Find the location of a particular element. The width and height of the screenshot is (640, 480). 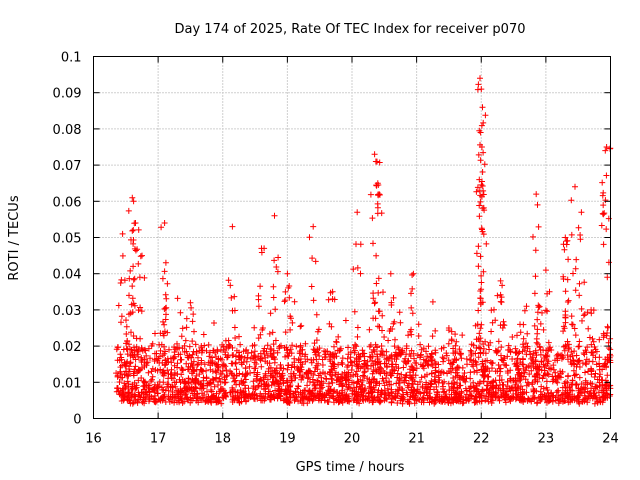

y-tick-label: 0.06 is located at coordinates (67, 202).